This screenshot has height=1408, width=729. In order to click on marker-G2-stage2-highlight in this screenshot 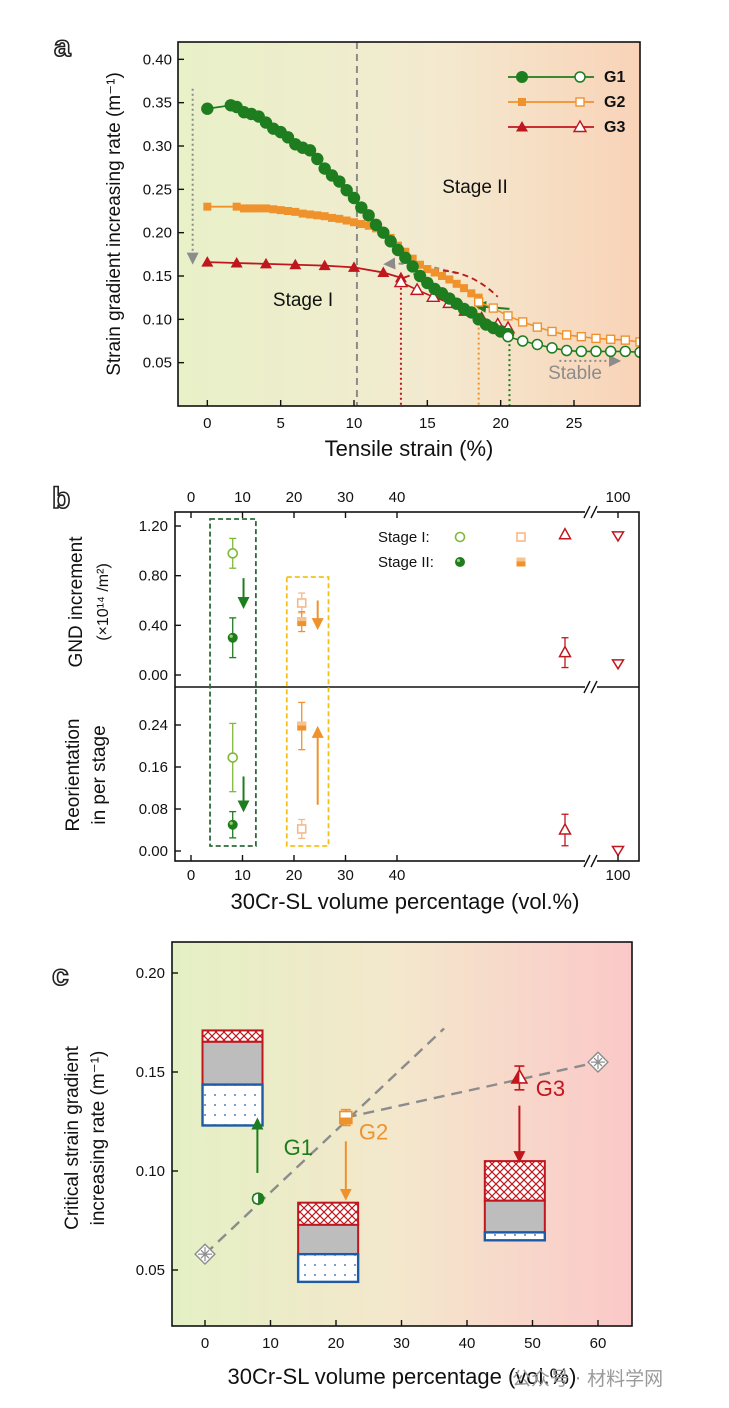, I will do `click(302, 723)`.